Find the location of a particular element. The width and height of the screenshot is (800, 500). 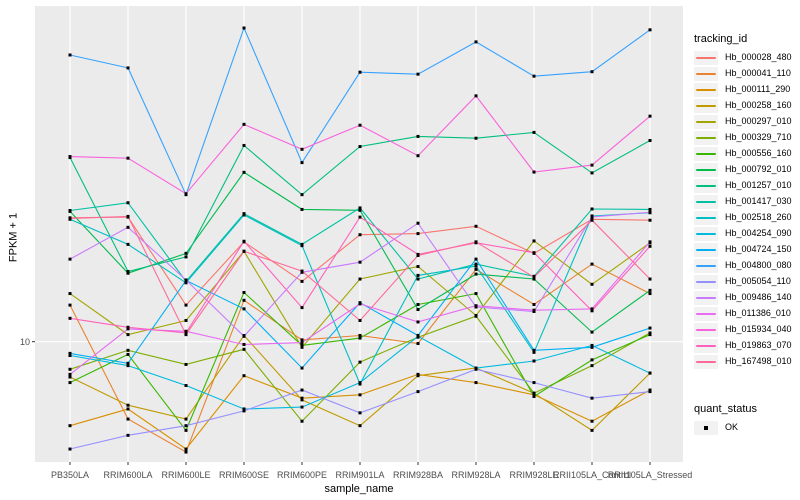

legend-item: Hb_002518_260 is located at coordinates (744, 218).